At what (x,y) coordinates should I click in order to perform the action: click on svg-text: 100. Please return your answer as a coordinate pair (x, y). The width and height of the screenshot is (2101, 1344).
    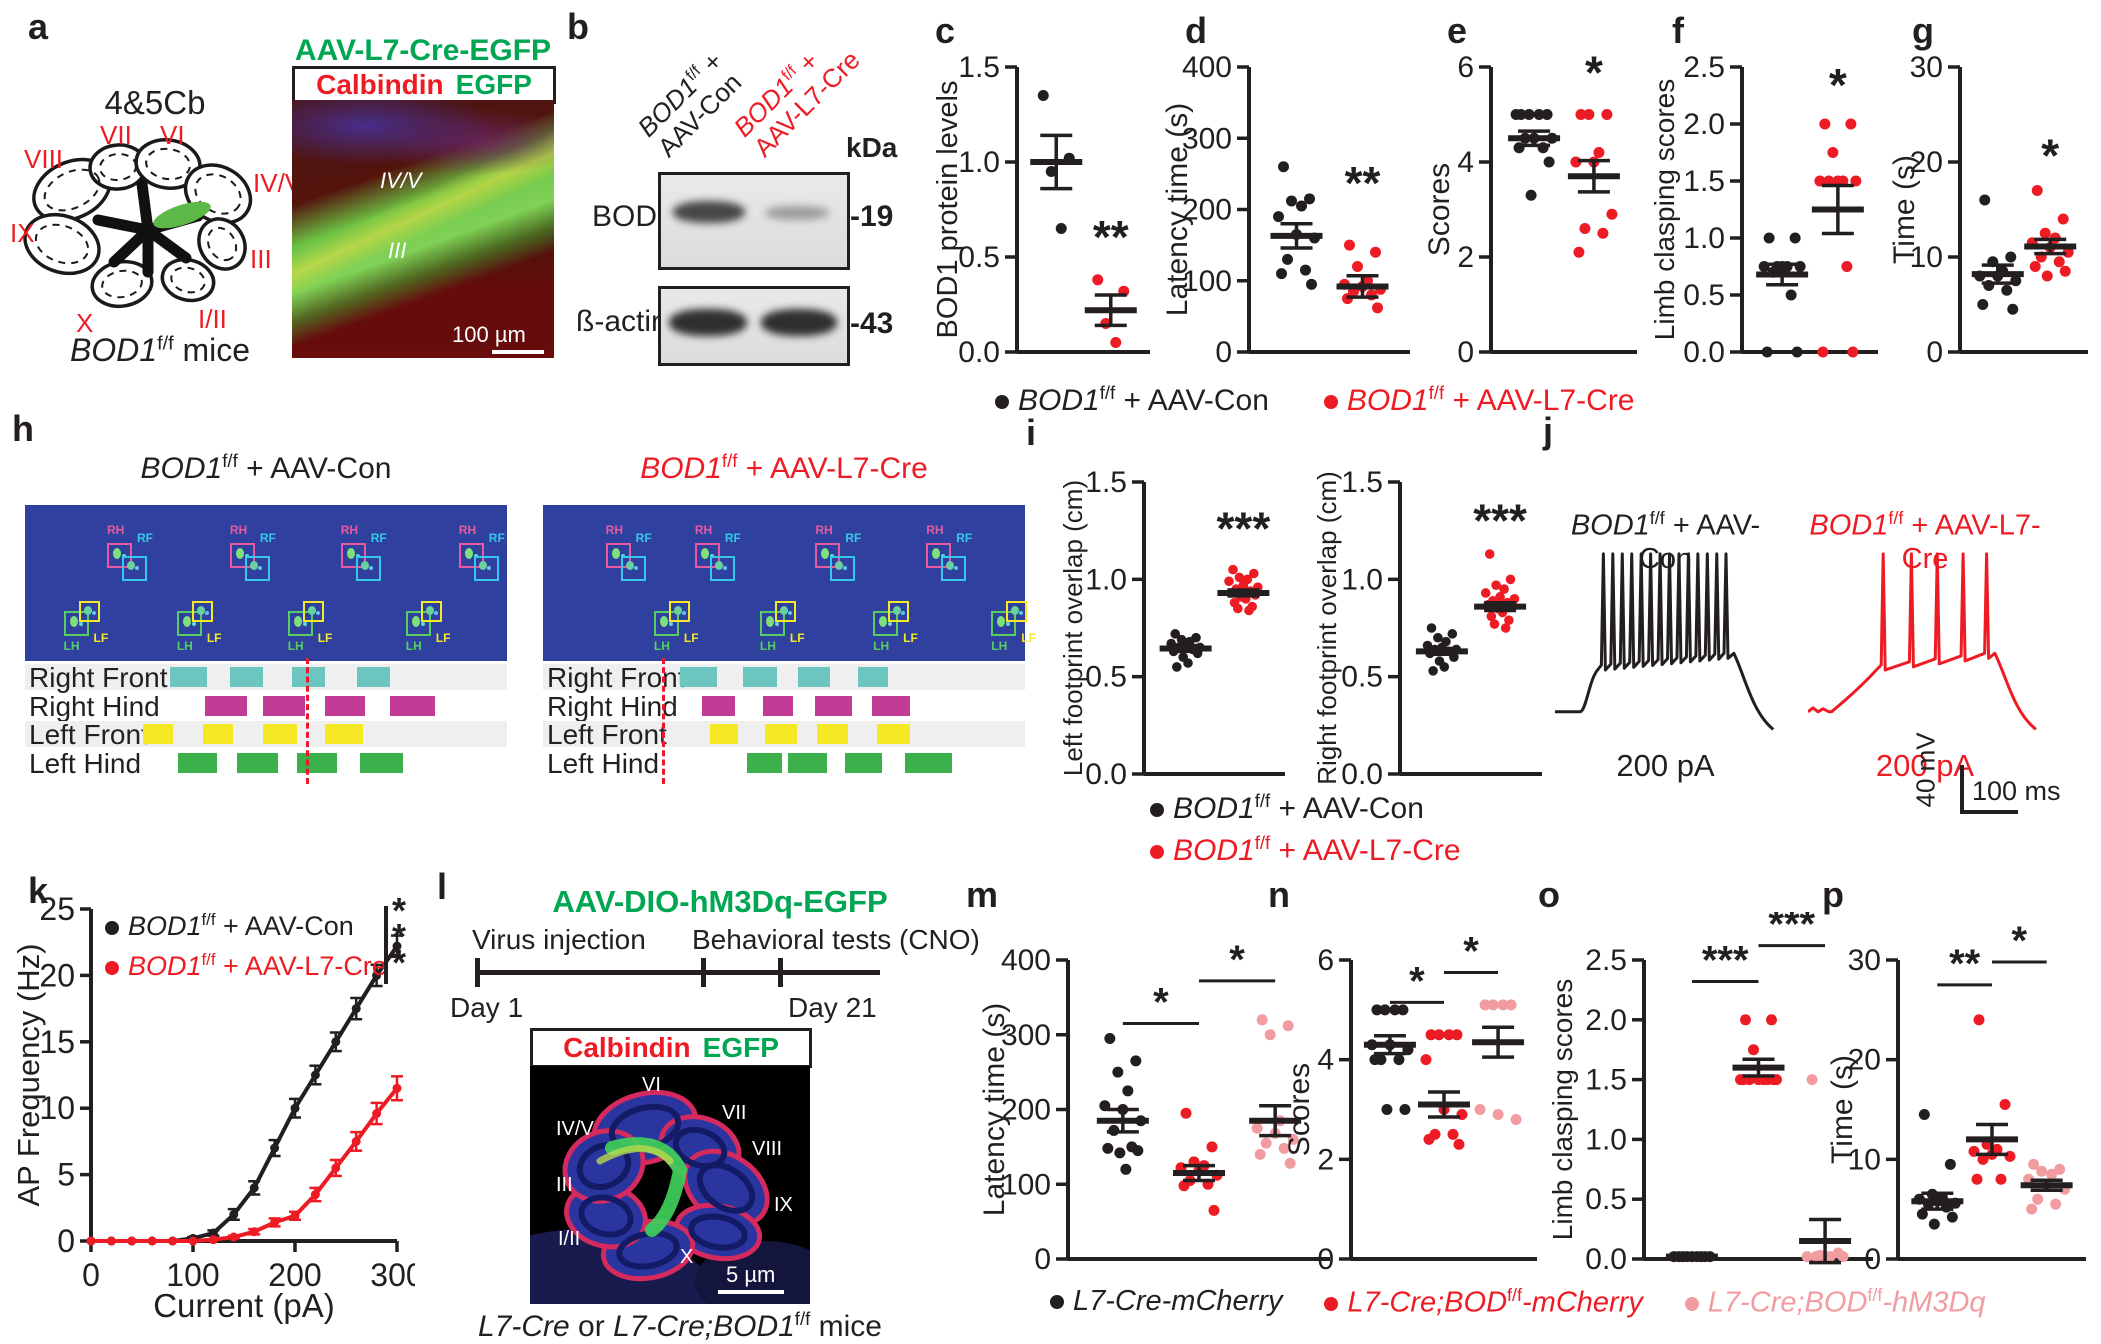
    Looking at the image, I should click on (192, 1275).